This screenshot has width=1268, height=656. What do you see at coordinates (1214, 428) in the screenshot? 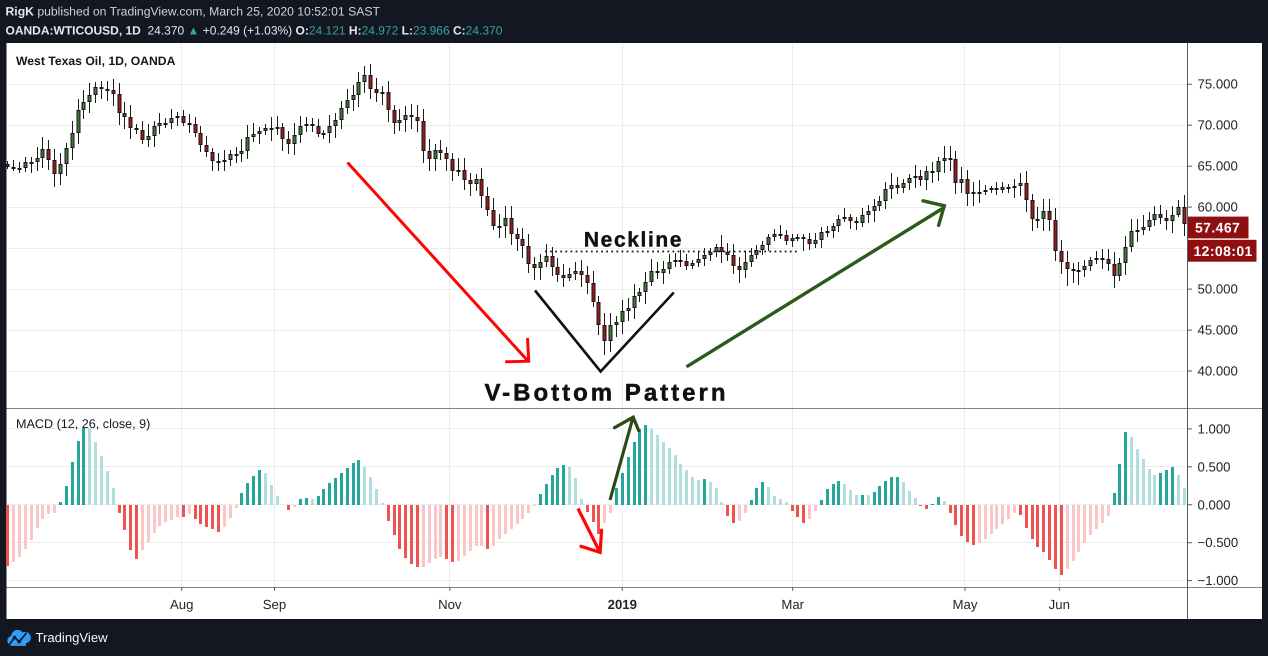
I see `svg-text: 1.000` at bounding box center [1214, 428].